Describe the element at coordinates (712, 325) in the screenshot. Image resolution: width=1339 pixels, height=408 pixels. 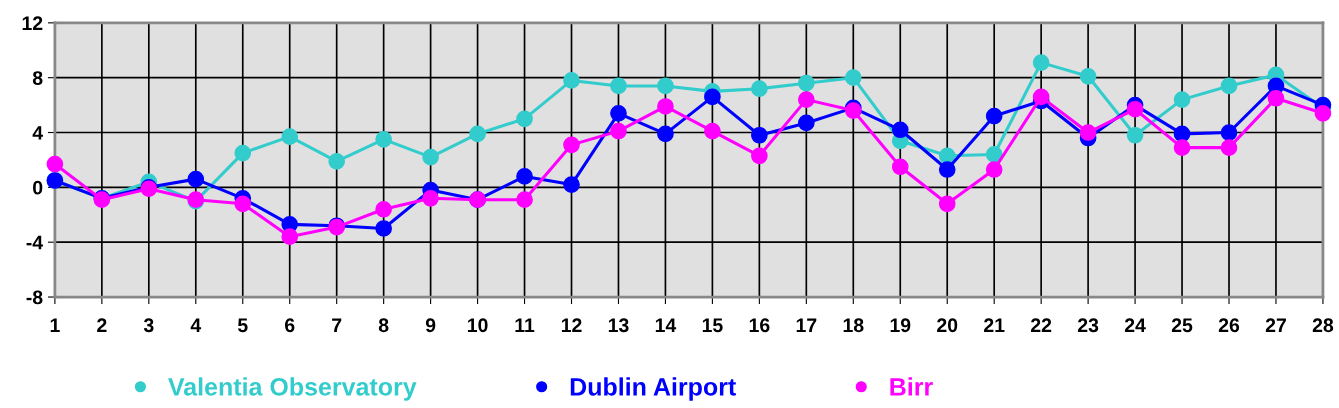
I see `x-tick-label: 15` at that location.